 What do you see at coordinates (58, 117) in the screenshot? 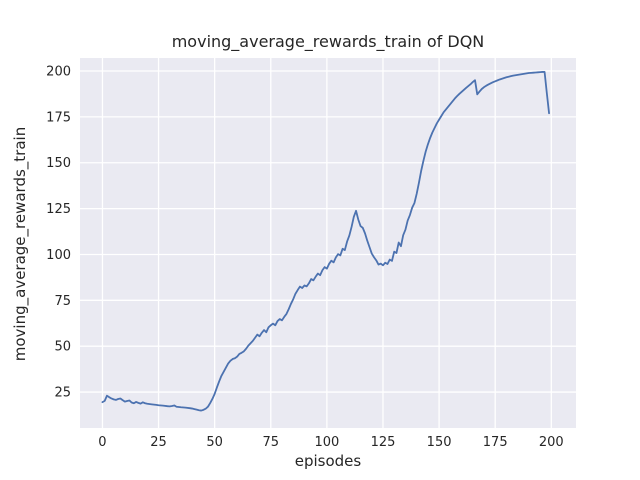
I see `y-tick-label: 175` at bounding box center [58, 117].